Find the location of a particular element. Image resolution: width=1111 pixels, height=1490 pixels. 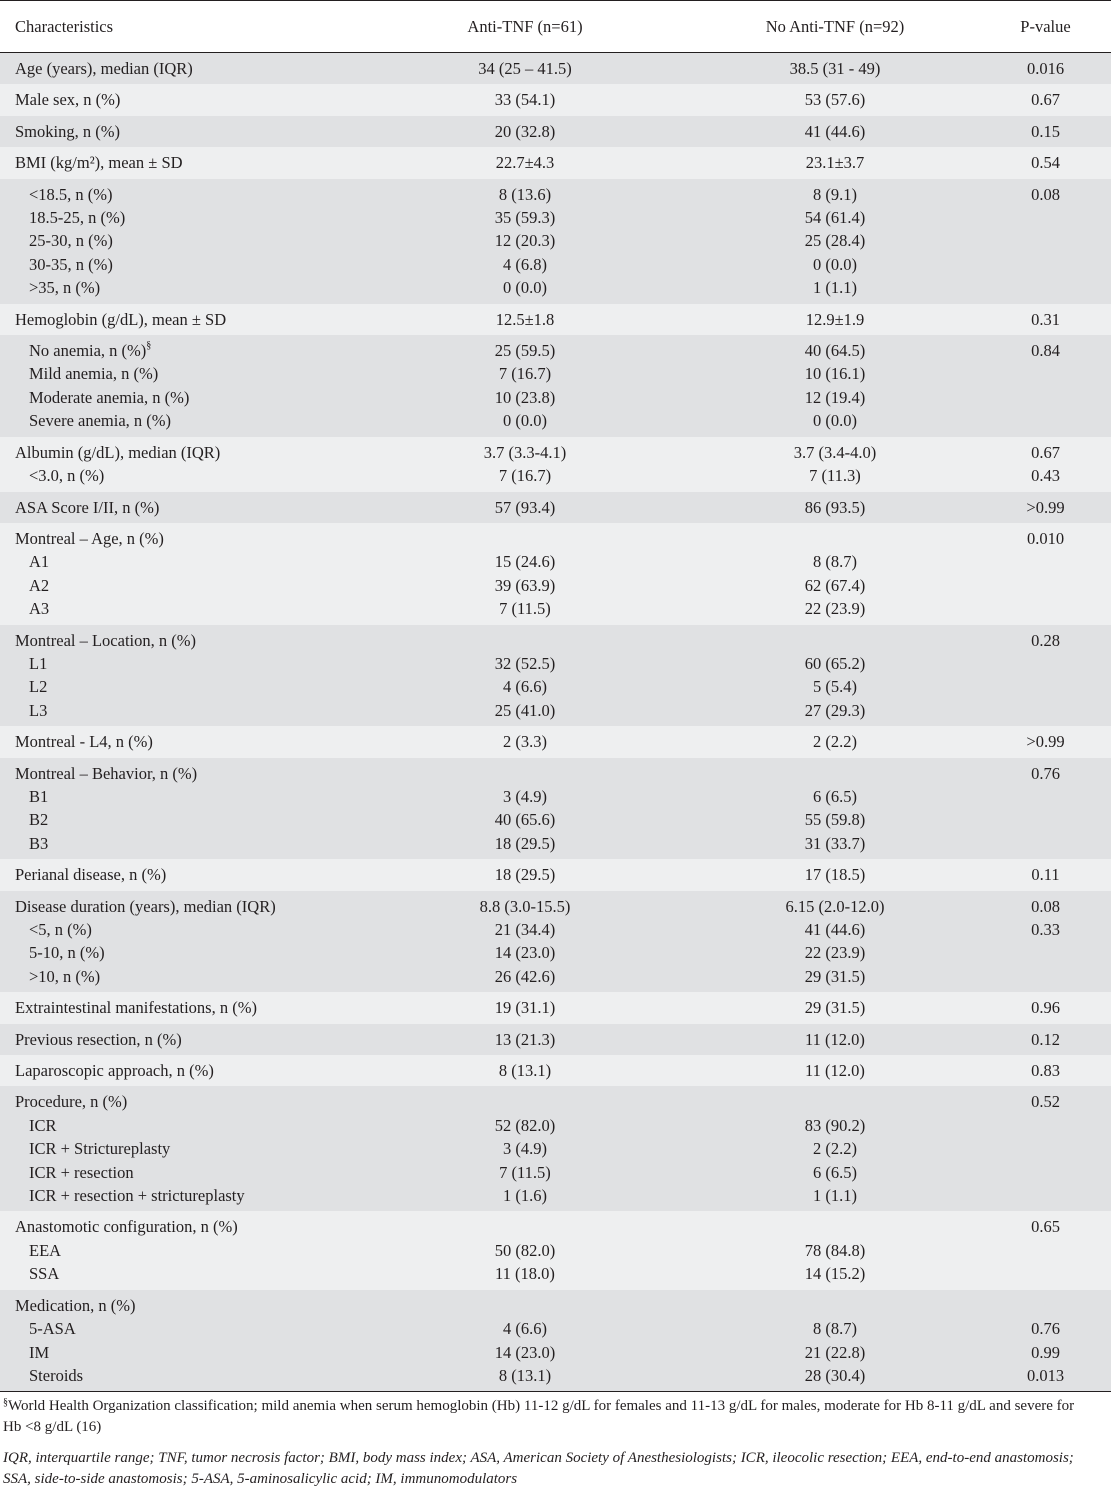

label-text: L2 is located at coordinates (38, 687).